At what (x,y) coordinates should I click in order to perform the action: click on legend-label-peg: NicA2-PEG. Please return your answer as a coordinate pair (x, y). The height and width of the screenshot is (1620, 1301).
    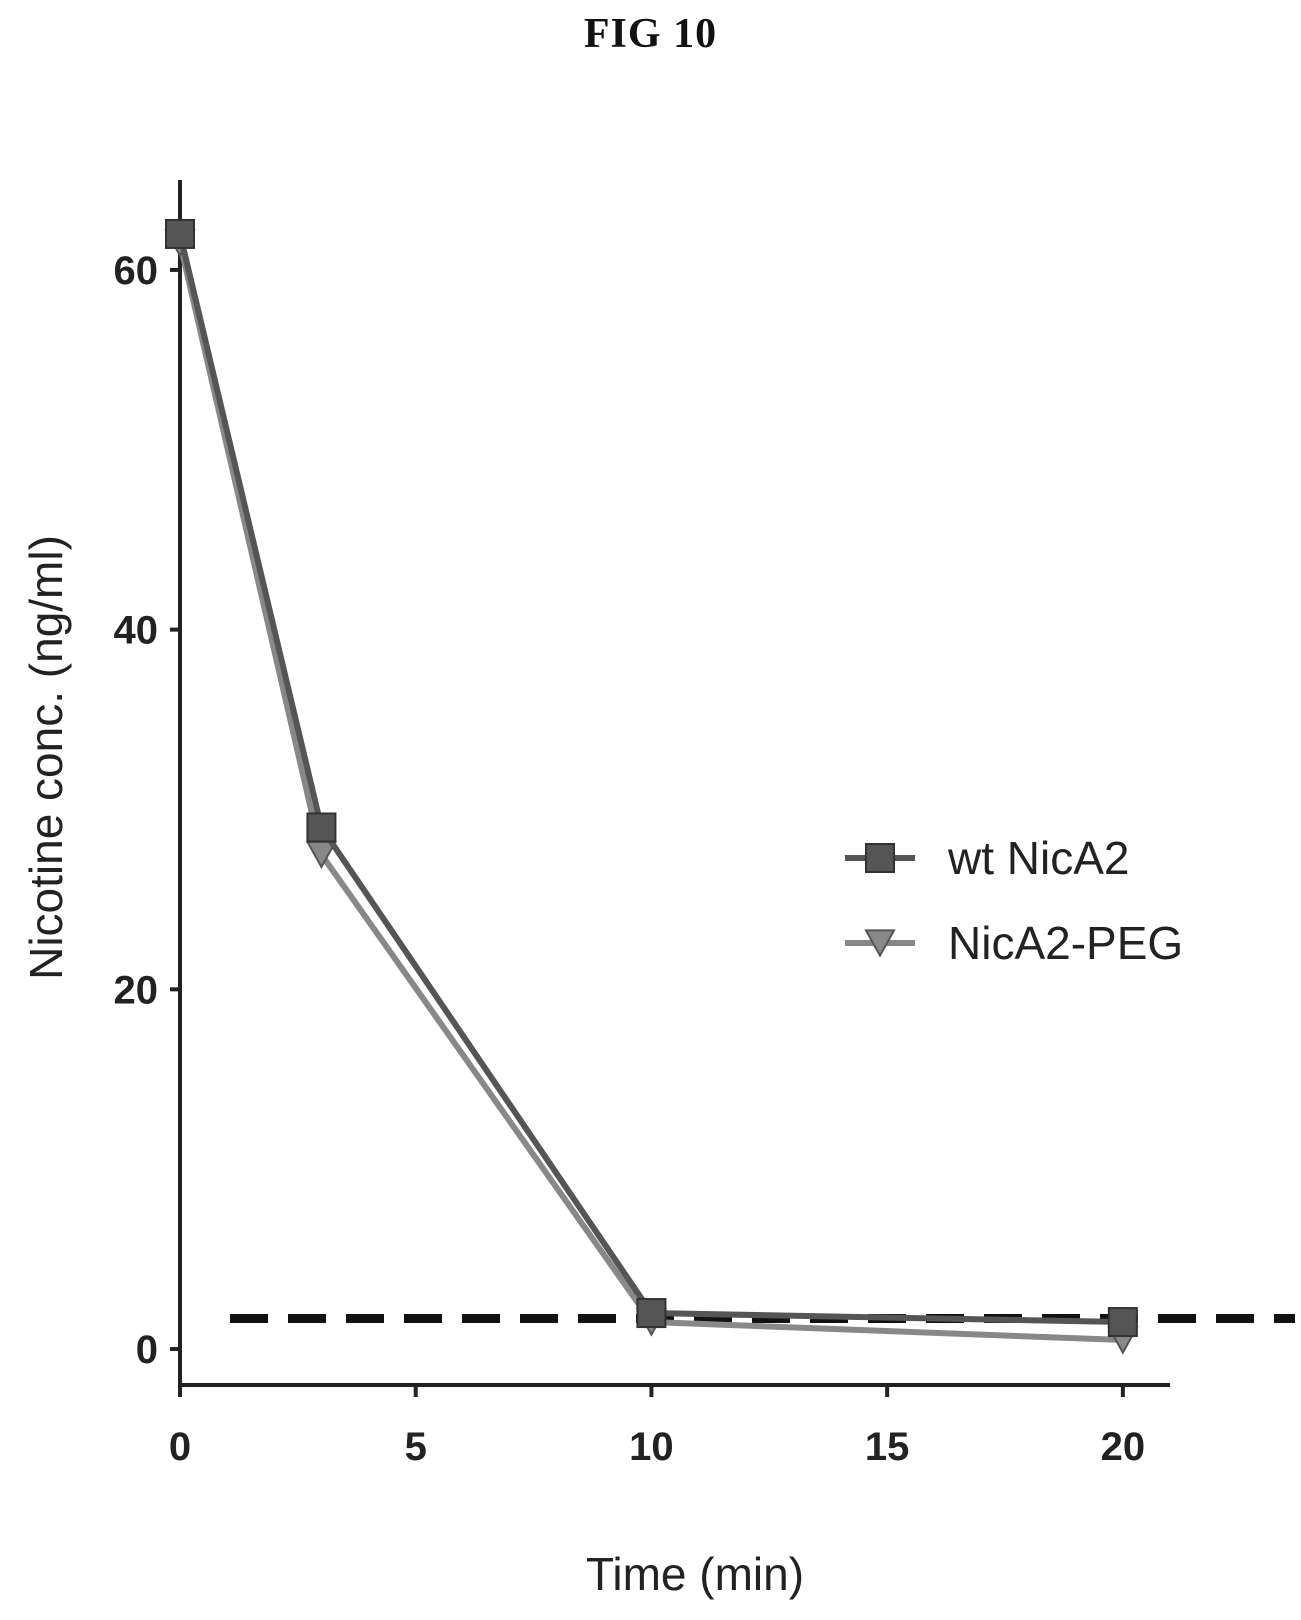
    Looking at the image, I should click on (1065, 943).